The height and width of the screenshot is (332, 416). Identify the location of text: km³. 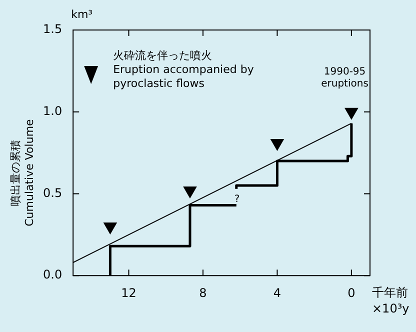
(82, 15).